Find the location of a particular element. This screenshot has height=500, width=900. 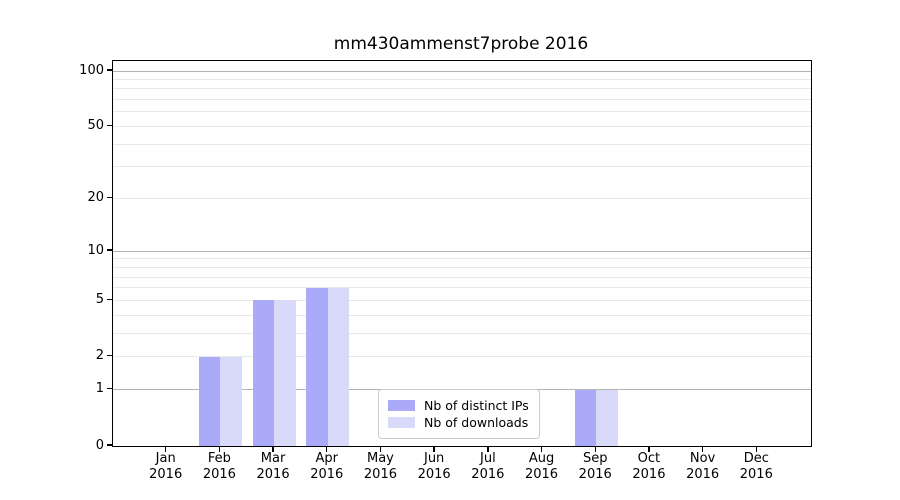

chart-title: mm430ammenst7probe 2016 is located at coordinates (461, 44).